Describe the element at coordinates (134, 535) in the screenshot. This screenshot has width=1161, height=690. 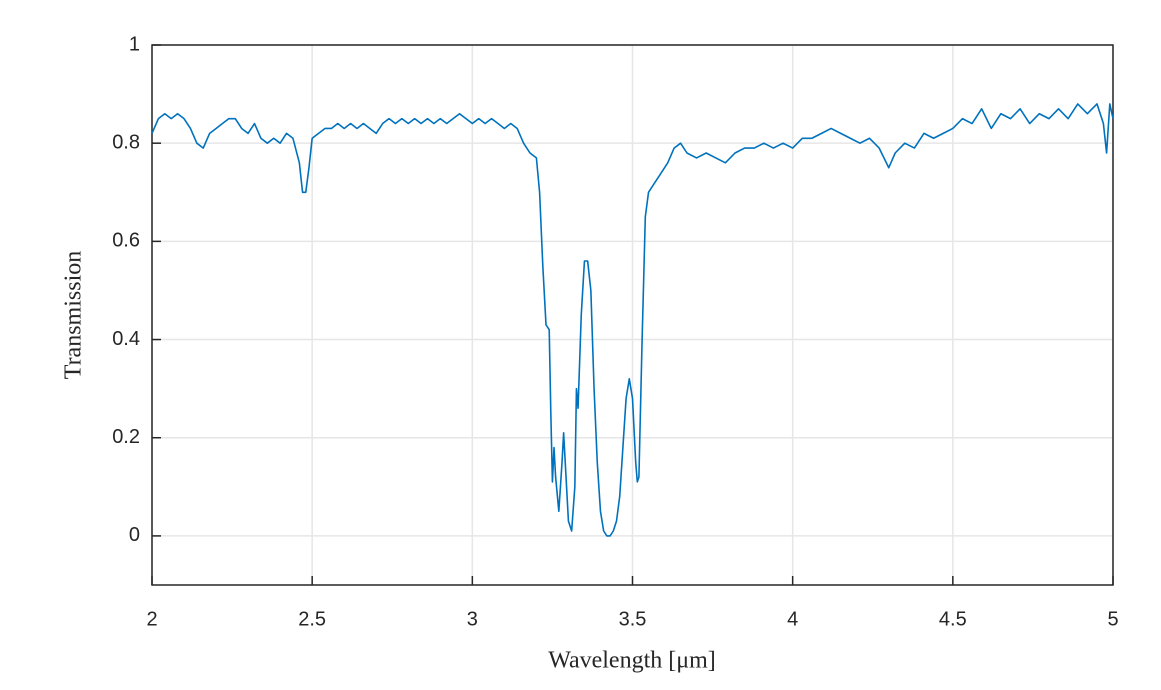
I see `y-tick-label: 0` at that location.